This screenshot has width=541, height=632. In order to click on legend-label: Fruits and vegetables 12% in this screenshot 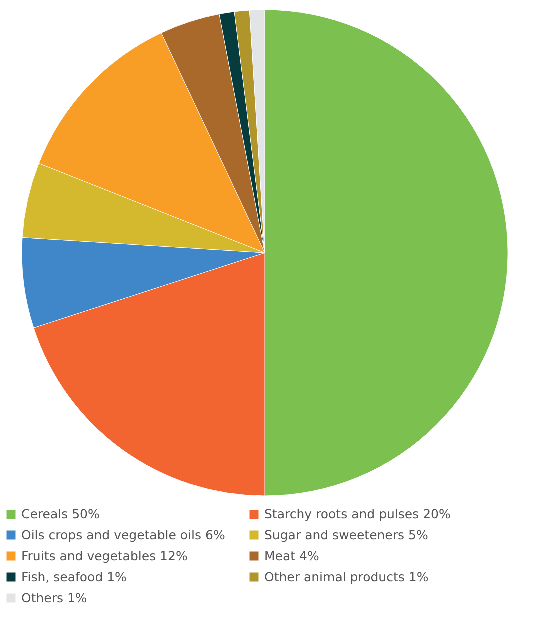, I will do `click(105, 556)`.